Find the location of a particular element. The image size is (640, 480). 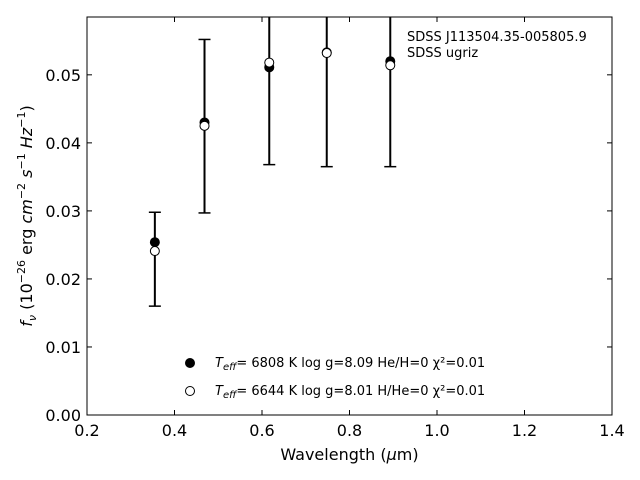

legend-marker-filled is located at coordinates (190, 363).